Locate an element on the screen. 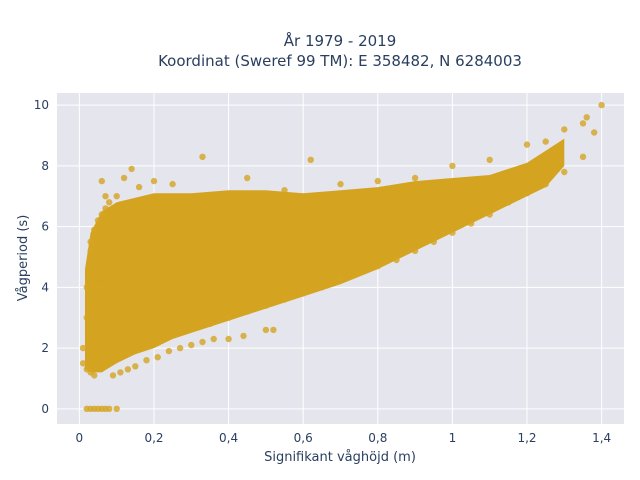  x-tick-label: 0,2 is located at coordinates (153, 438).